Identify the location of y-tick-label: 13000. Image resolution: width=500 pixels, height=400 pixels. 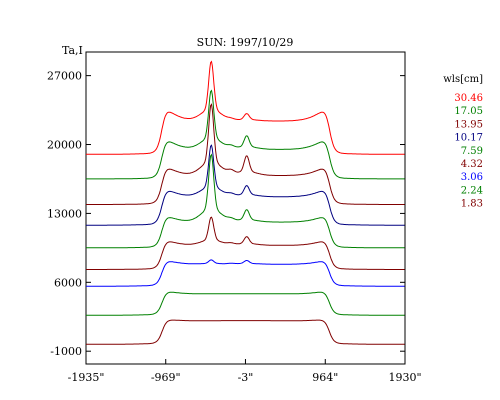
(64, 213).